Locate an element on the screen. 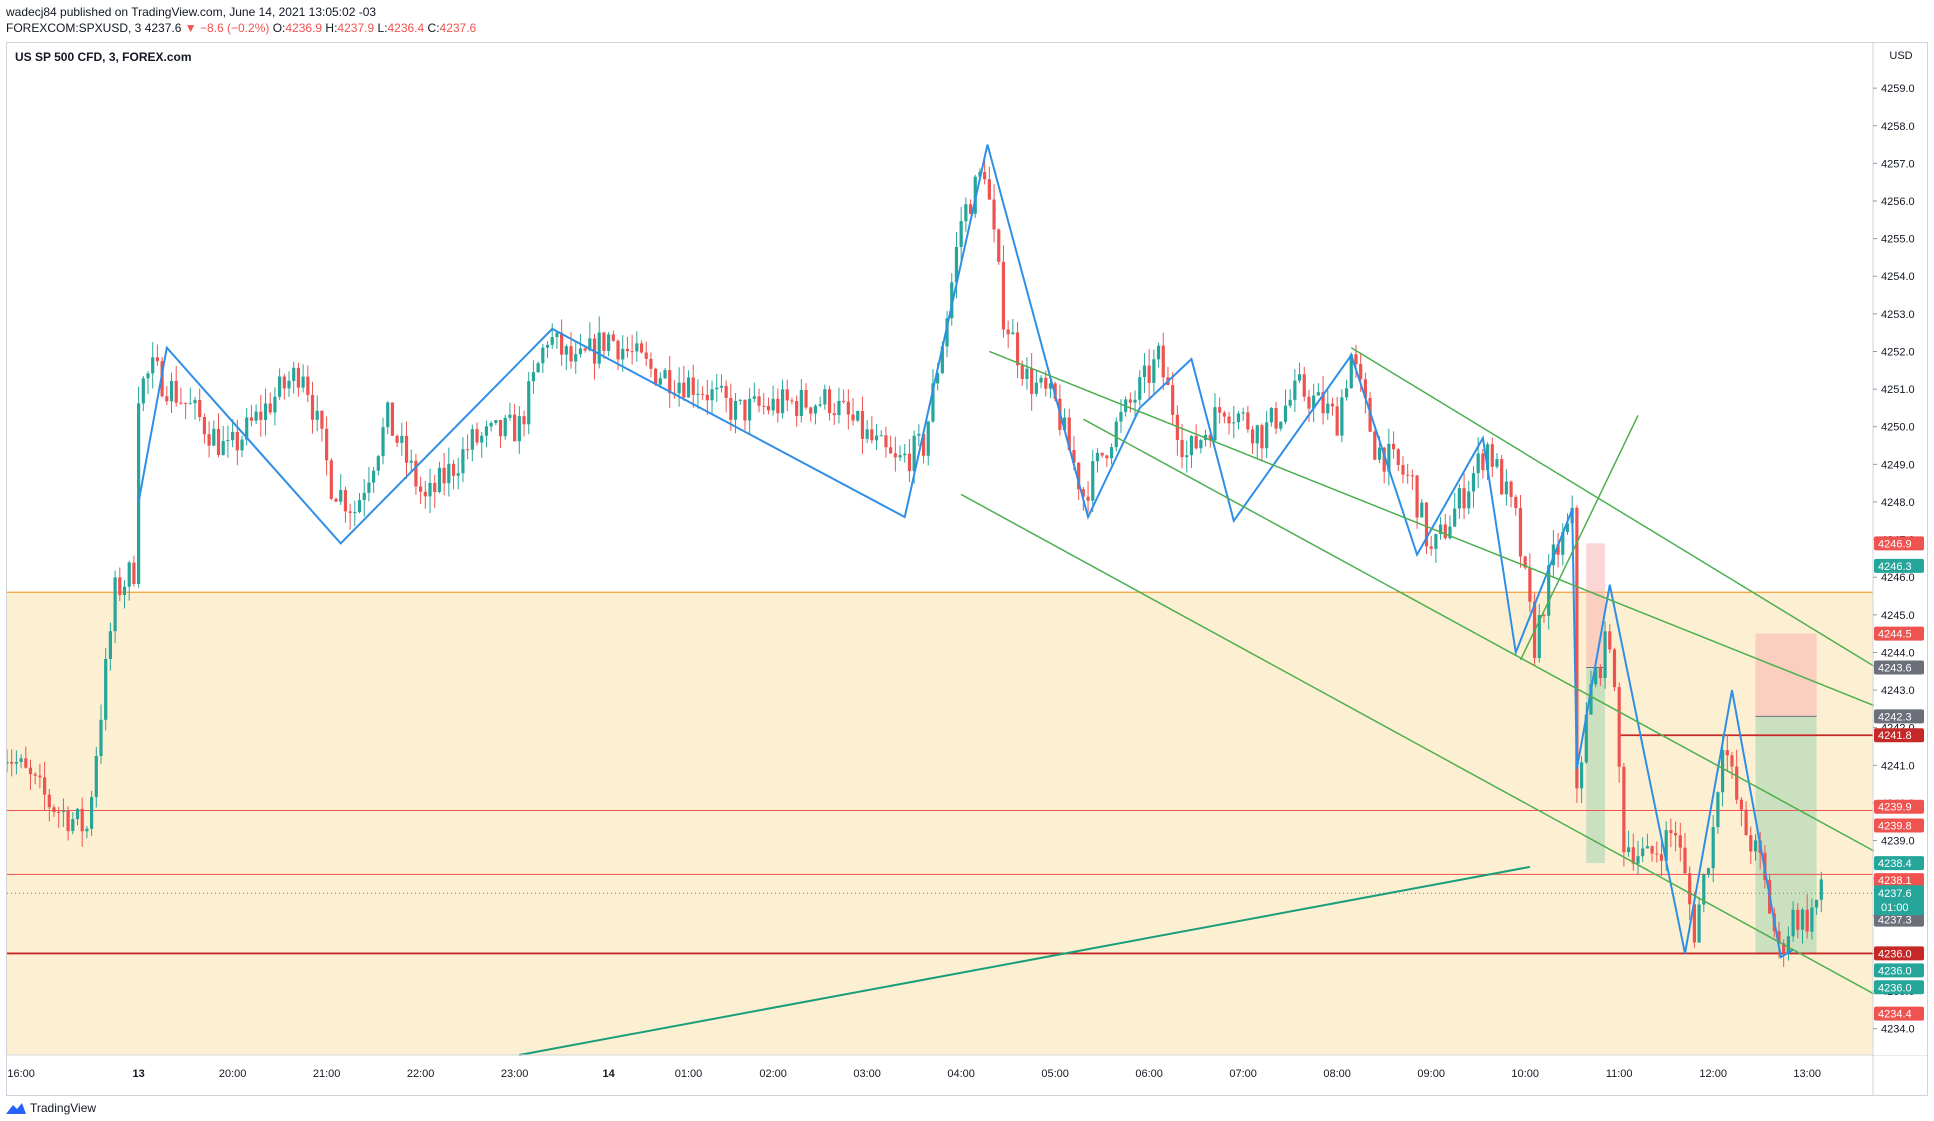  footer-brand: TradingView is located at coordinates (63, 1108).